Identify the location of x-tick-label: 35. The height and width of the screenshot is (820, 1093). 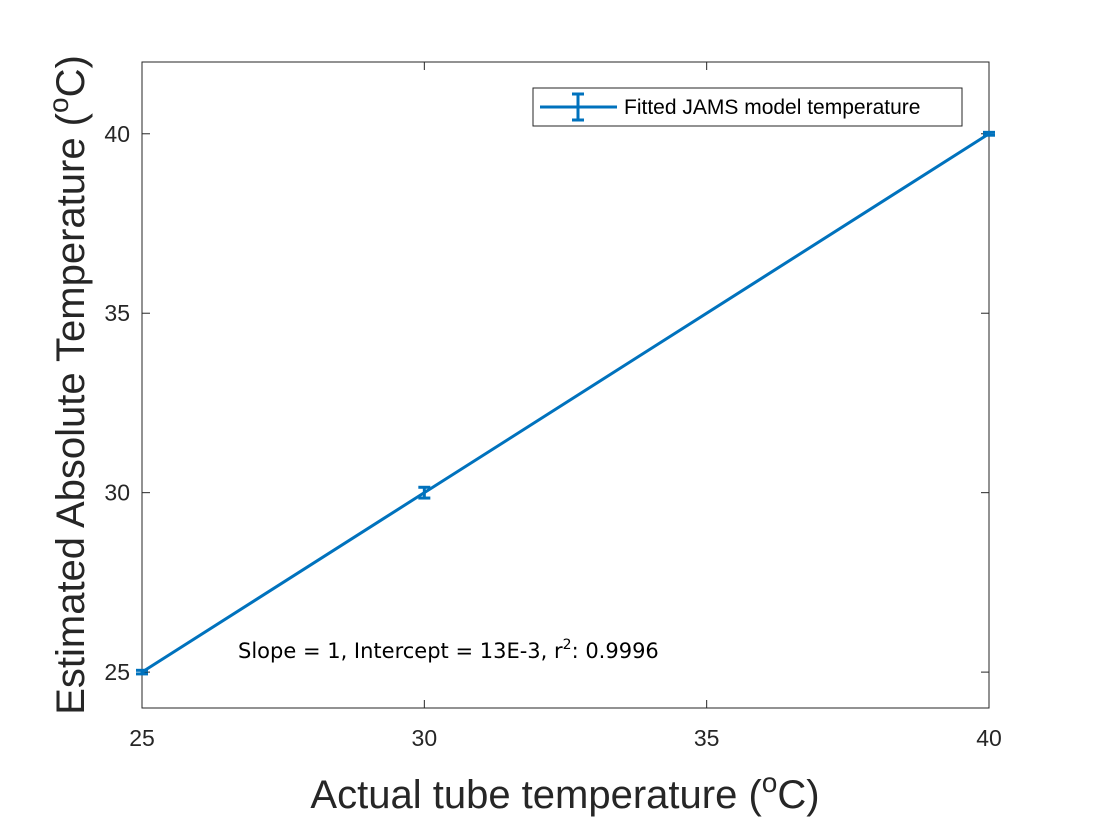
(707, 738).